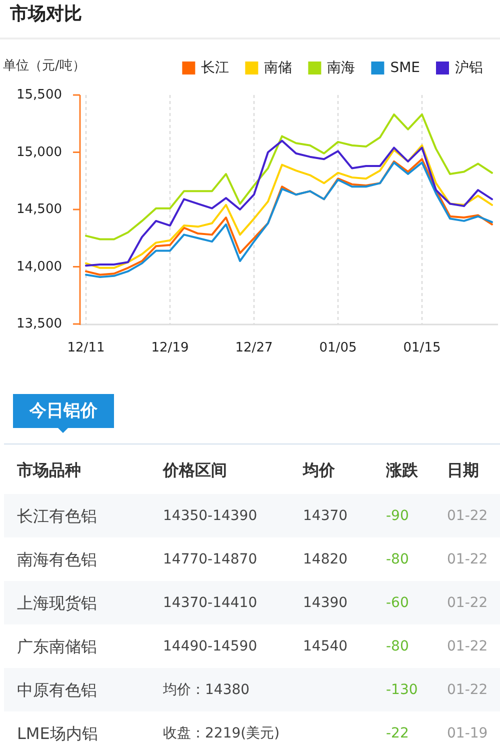 This screenshot has height=749, width=500. Describe the element at coordinates (194, 470) in the screenshot. I see `category-label: 价格区间` at that location.